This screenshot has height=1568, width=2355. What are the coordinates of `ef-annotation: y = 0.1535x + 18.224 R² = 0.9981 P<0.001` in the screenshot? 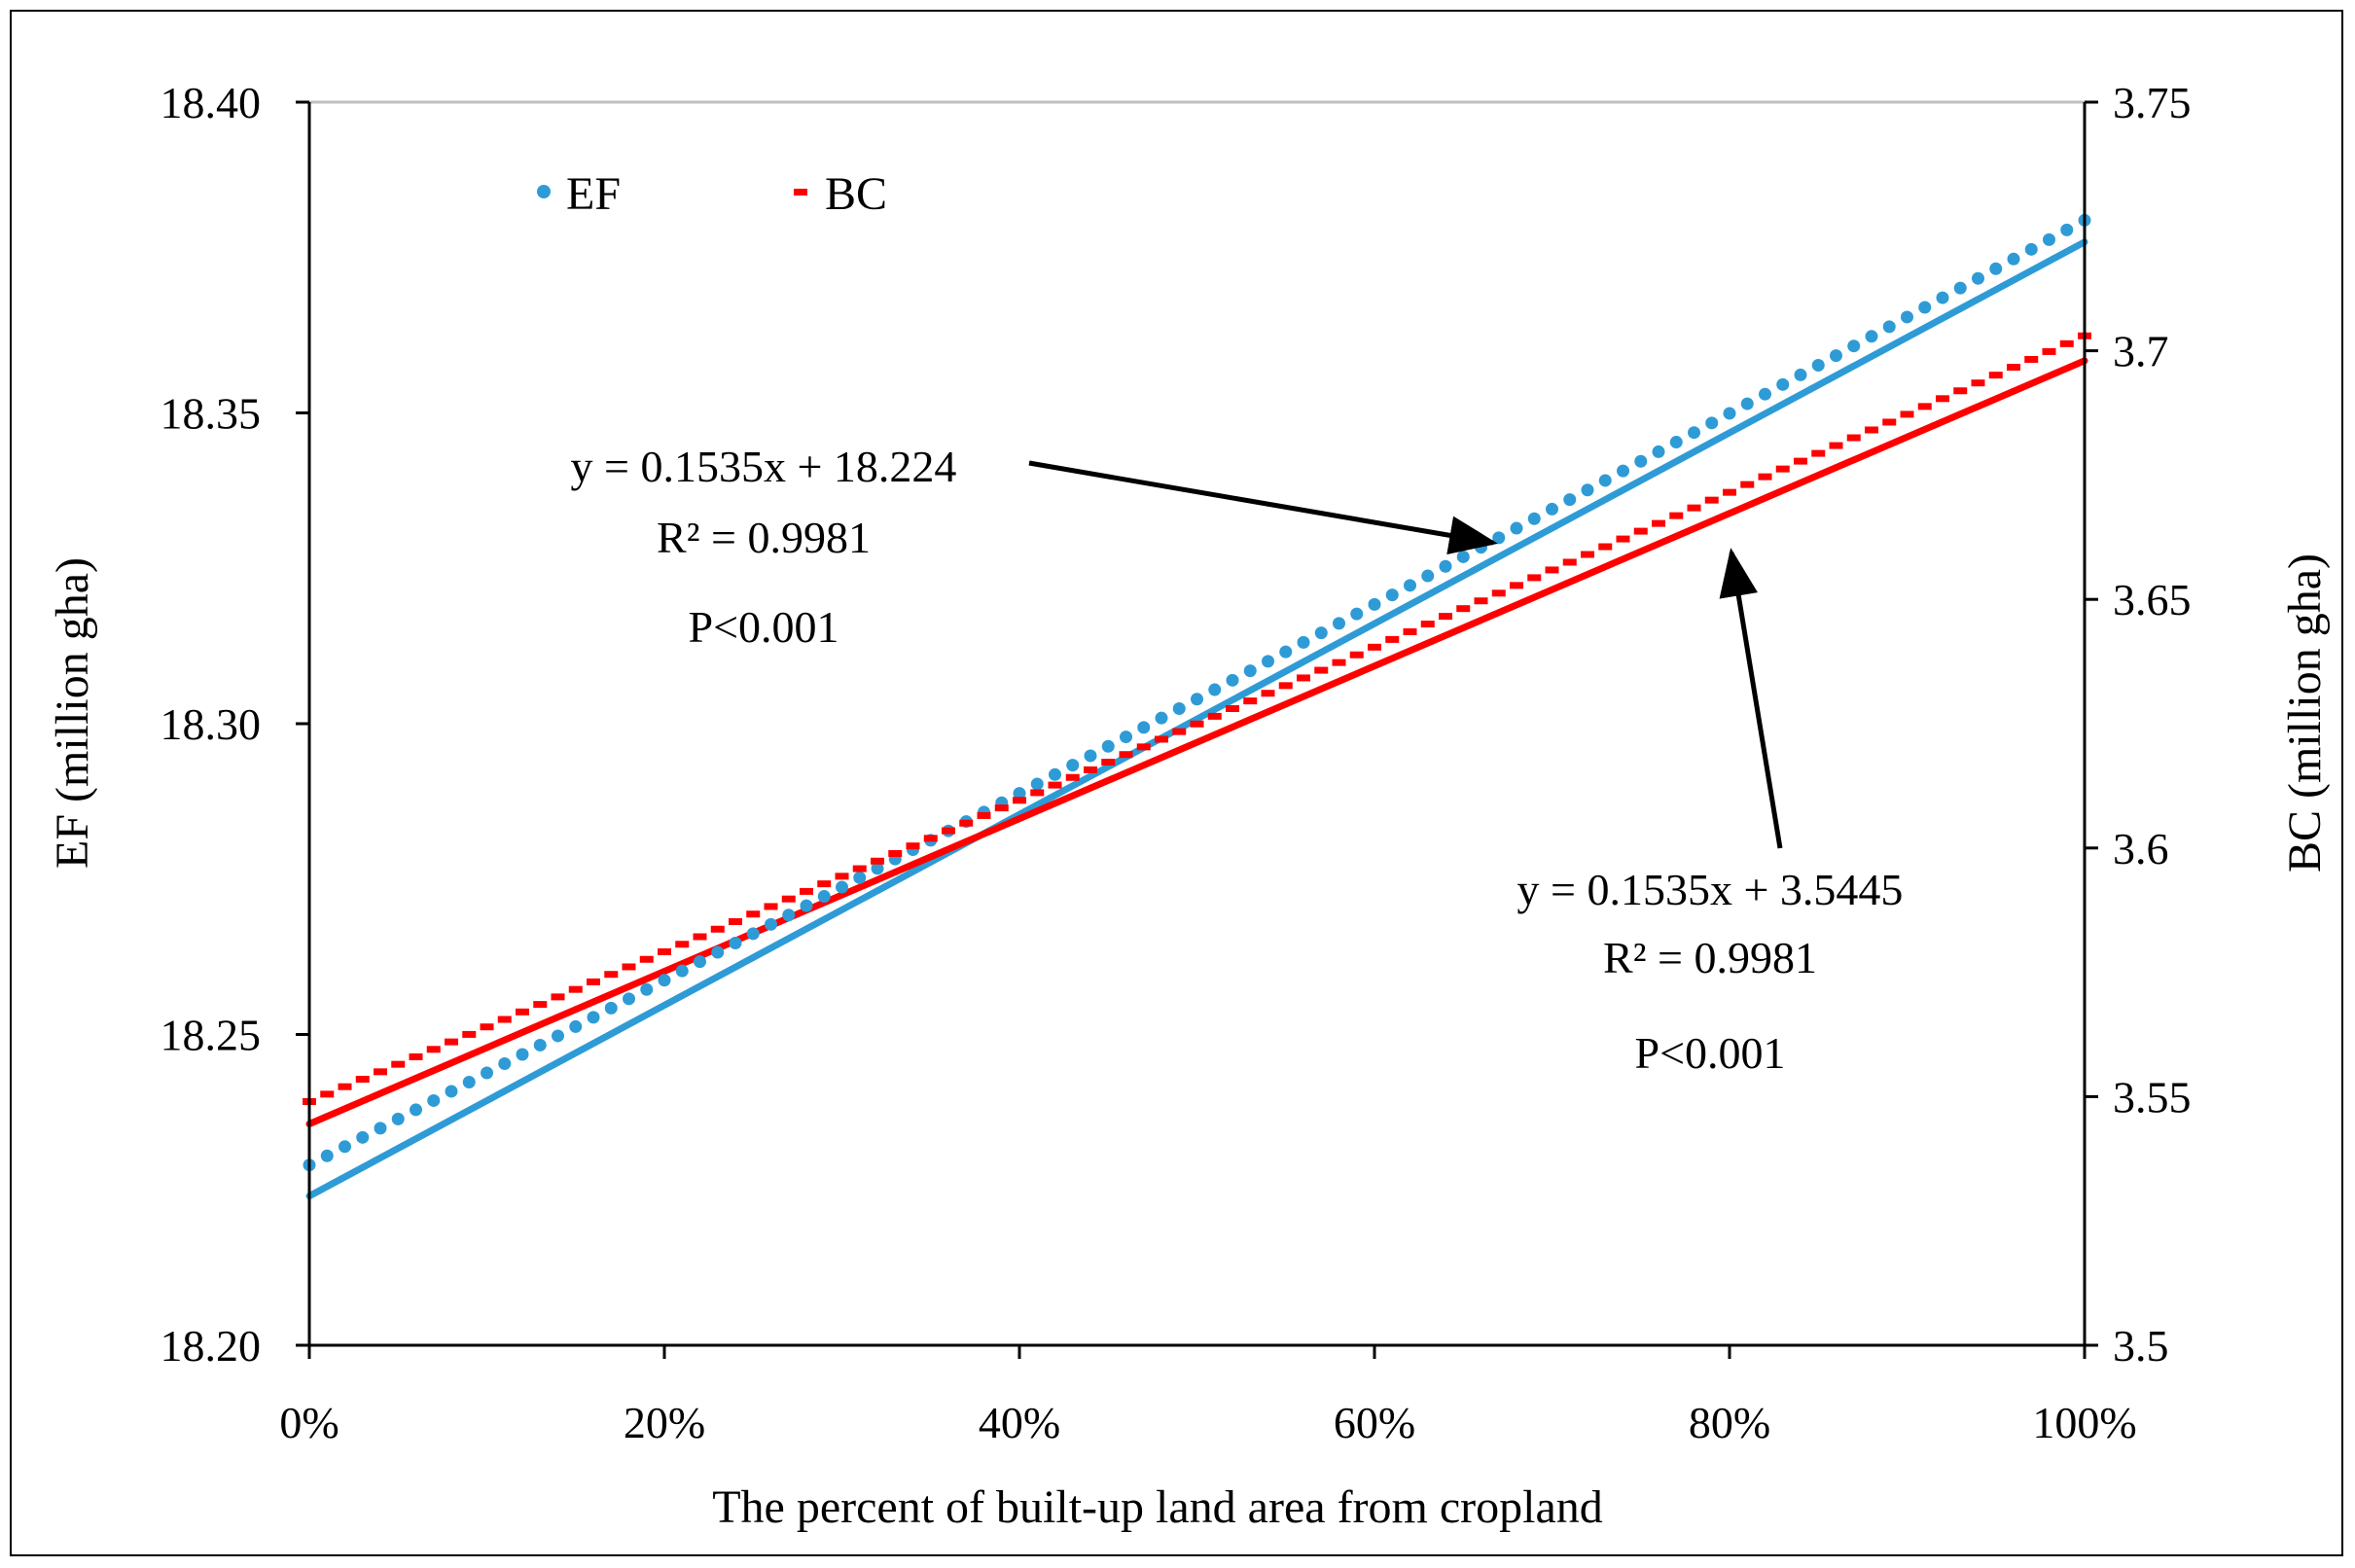 It's located at (1034, 547).